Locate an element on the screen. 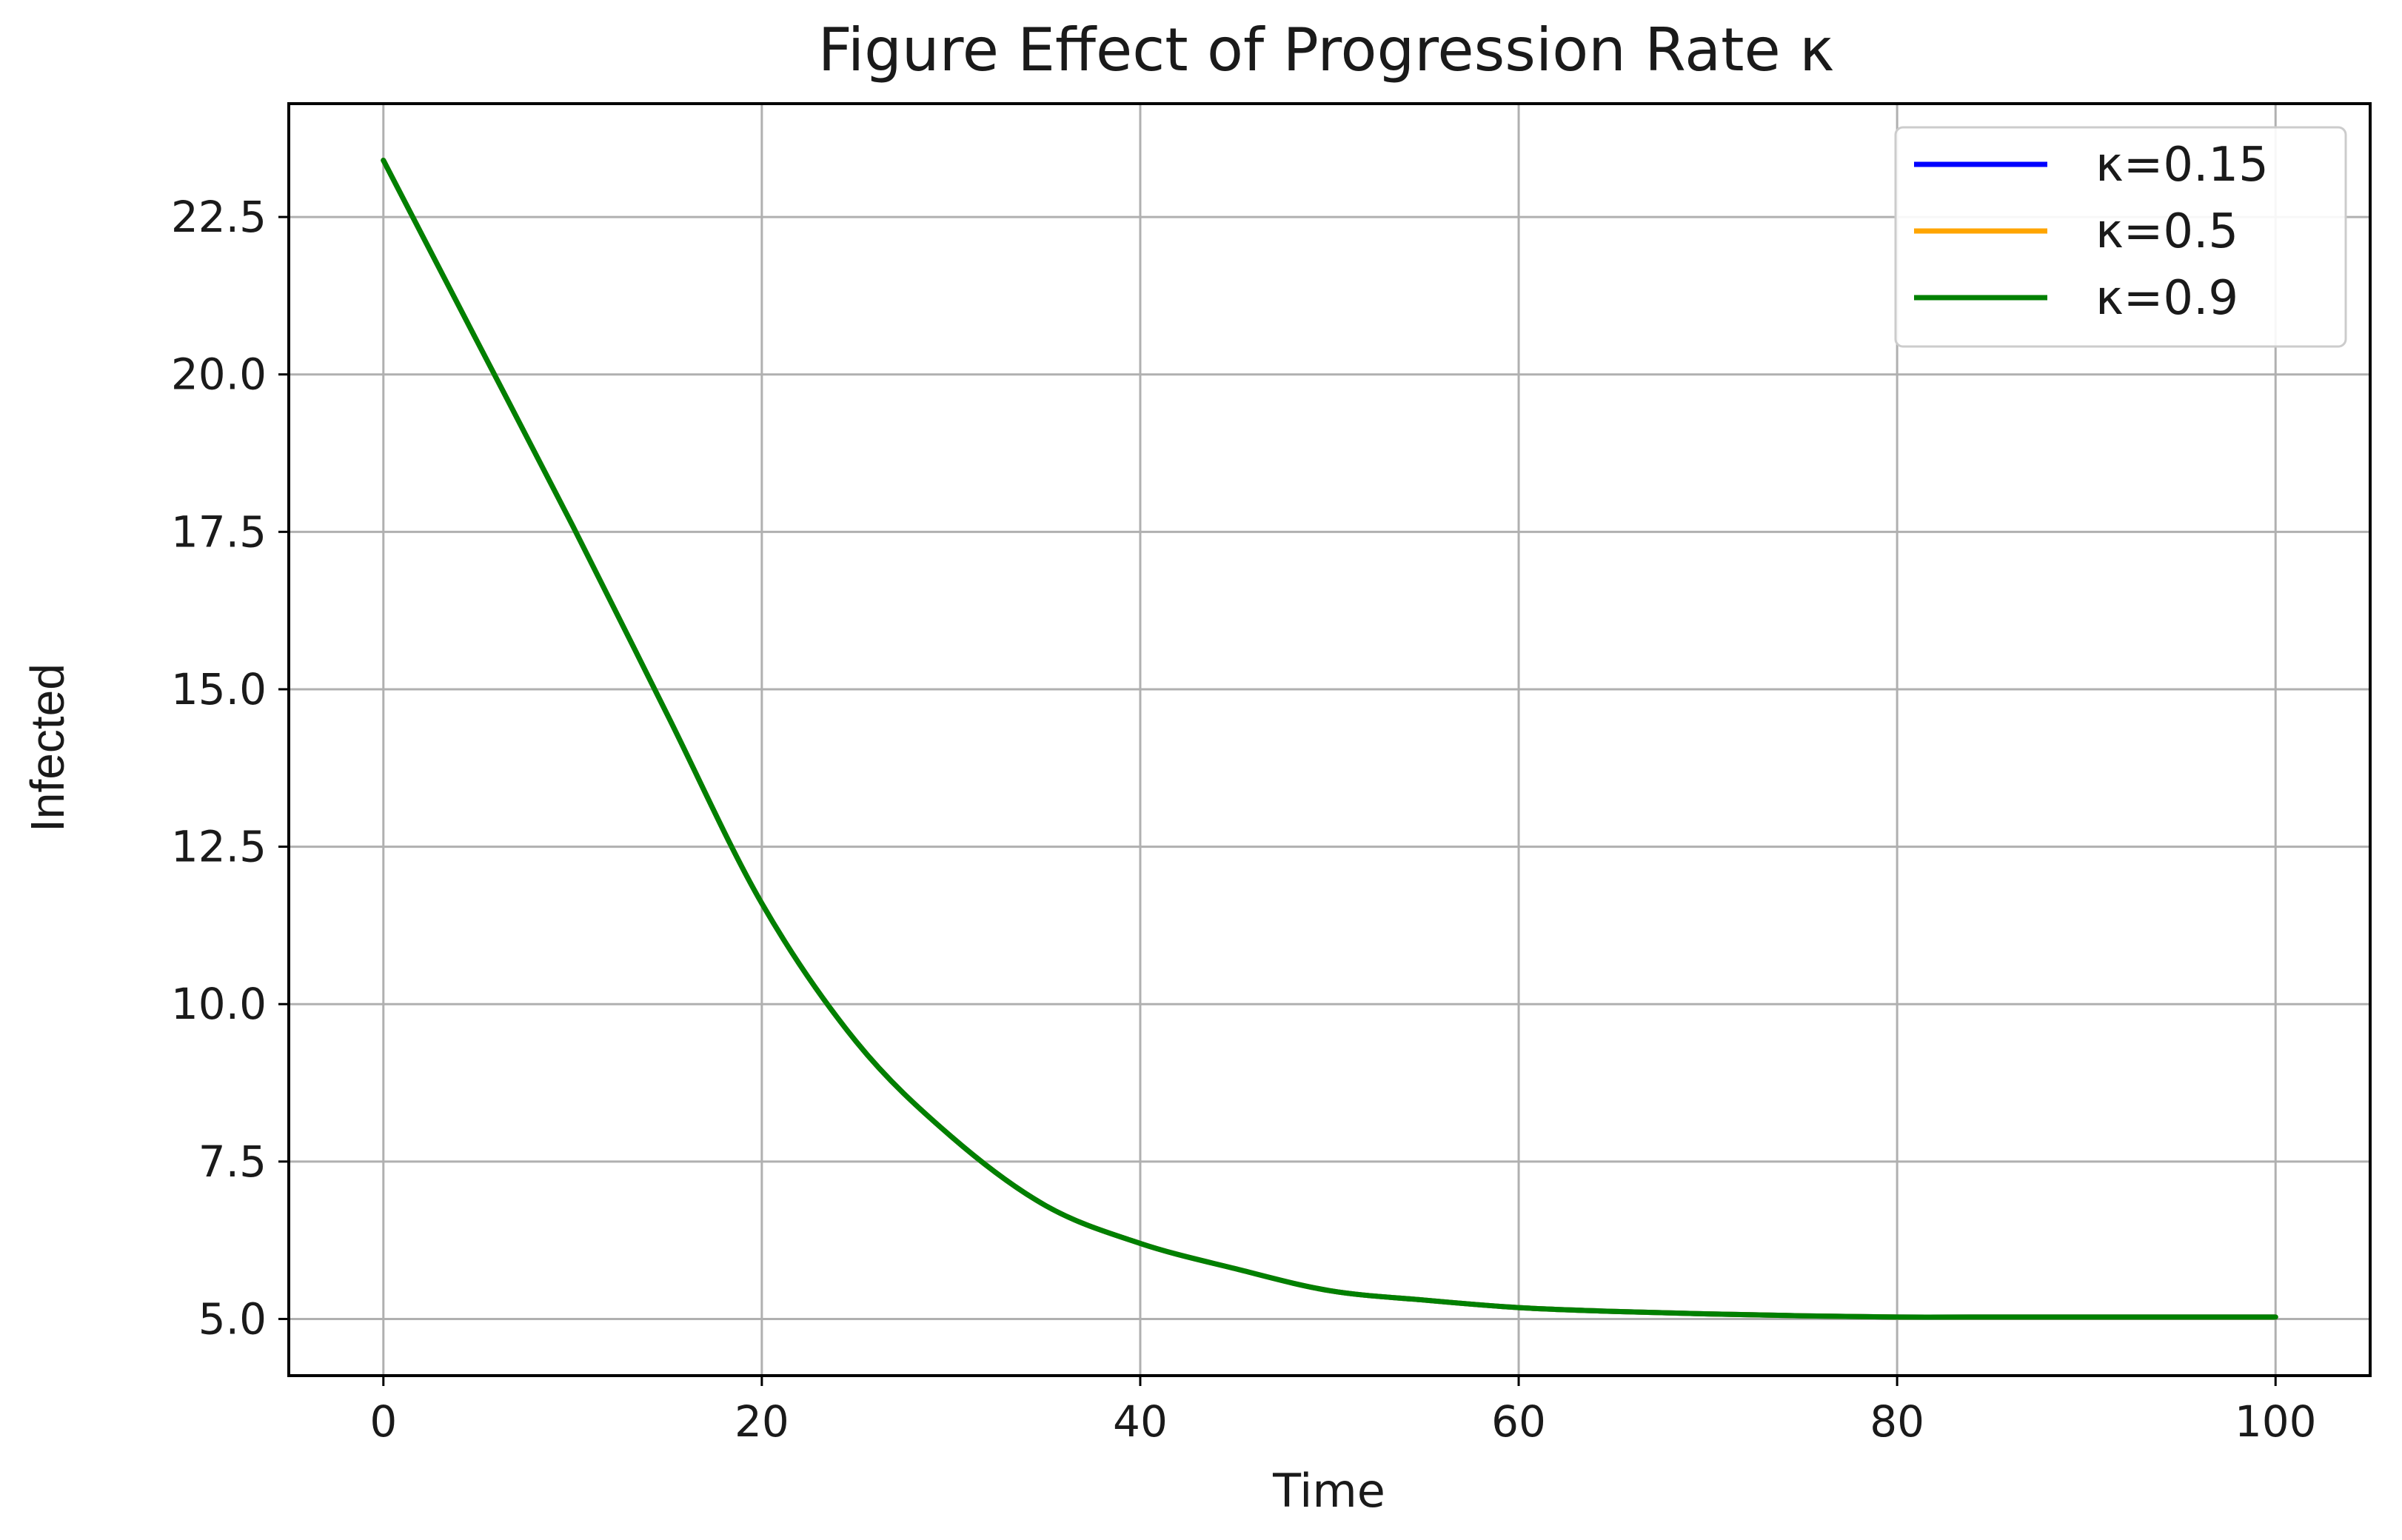  x-tick-label: 40 is located at coordinates (1141, 1421).